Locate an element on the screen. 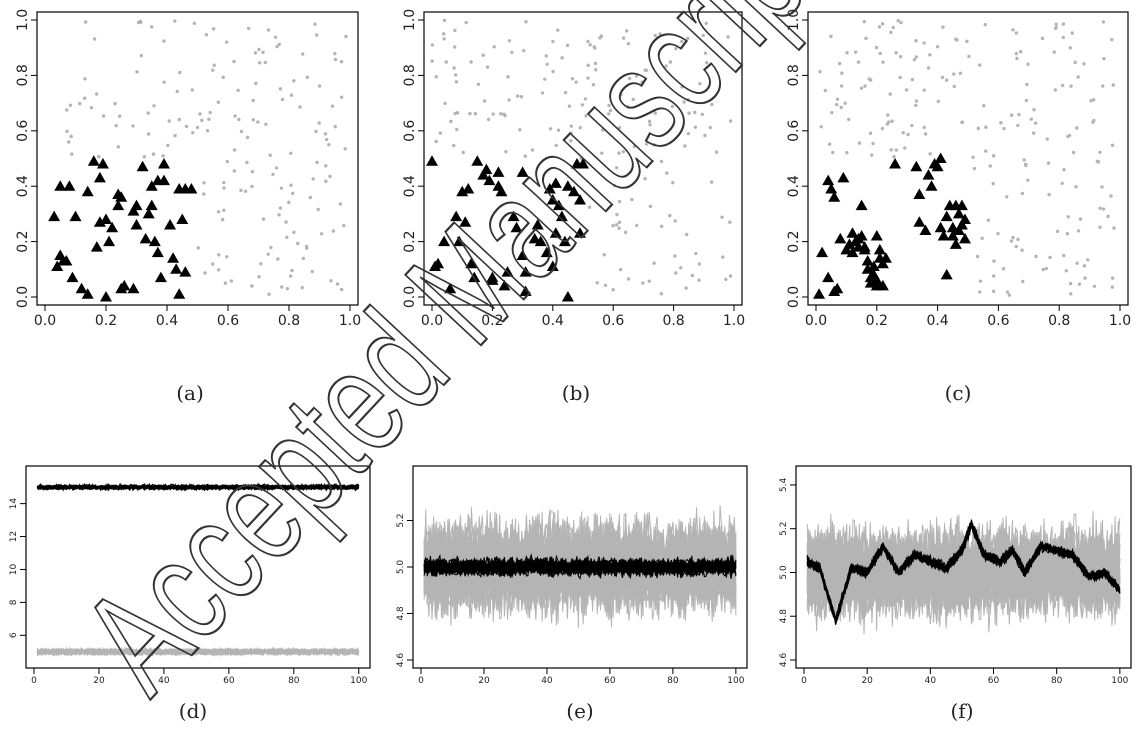 The height and width of the screenshot is (751, 1139). y-tick-label: 5.4 is located at coordinates (784, 485).